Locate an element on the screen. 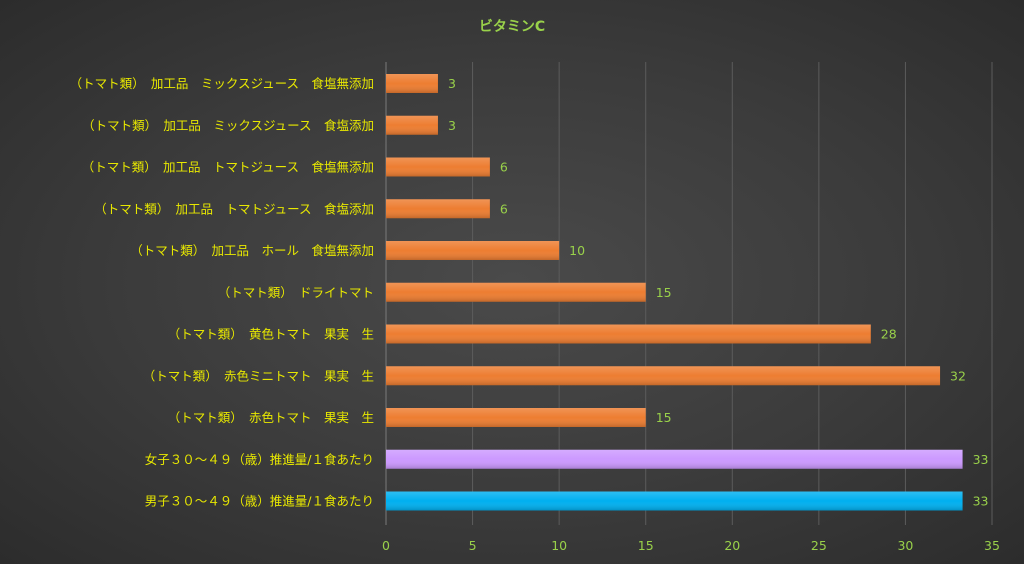 This screenshot has height=564, width=1024. category-label: （トマト類） 加工品 ミックスジュース 食塩無添加 is located at coordinates (222, 83).